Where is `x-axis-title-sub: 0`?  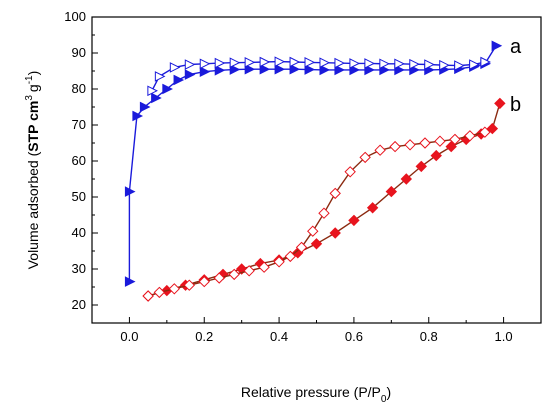 x-axis-title-sub: 0 is located at coordinates (384, 399).